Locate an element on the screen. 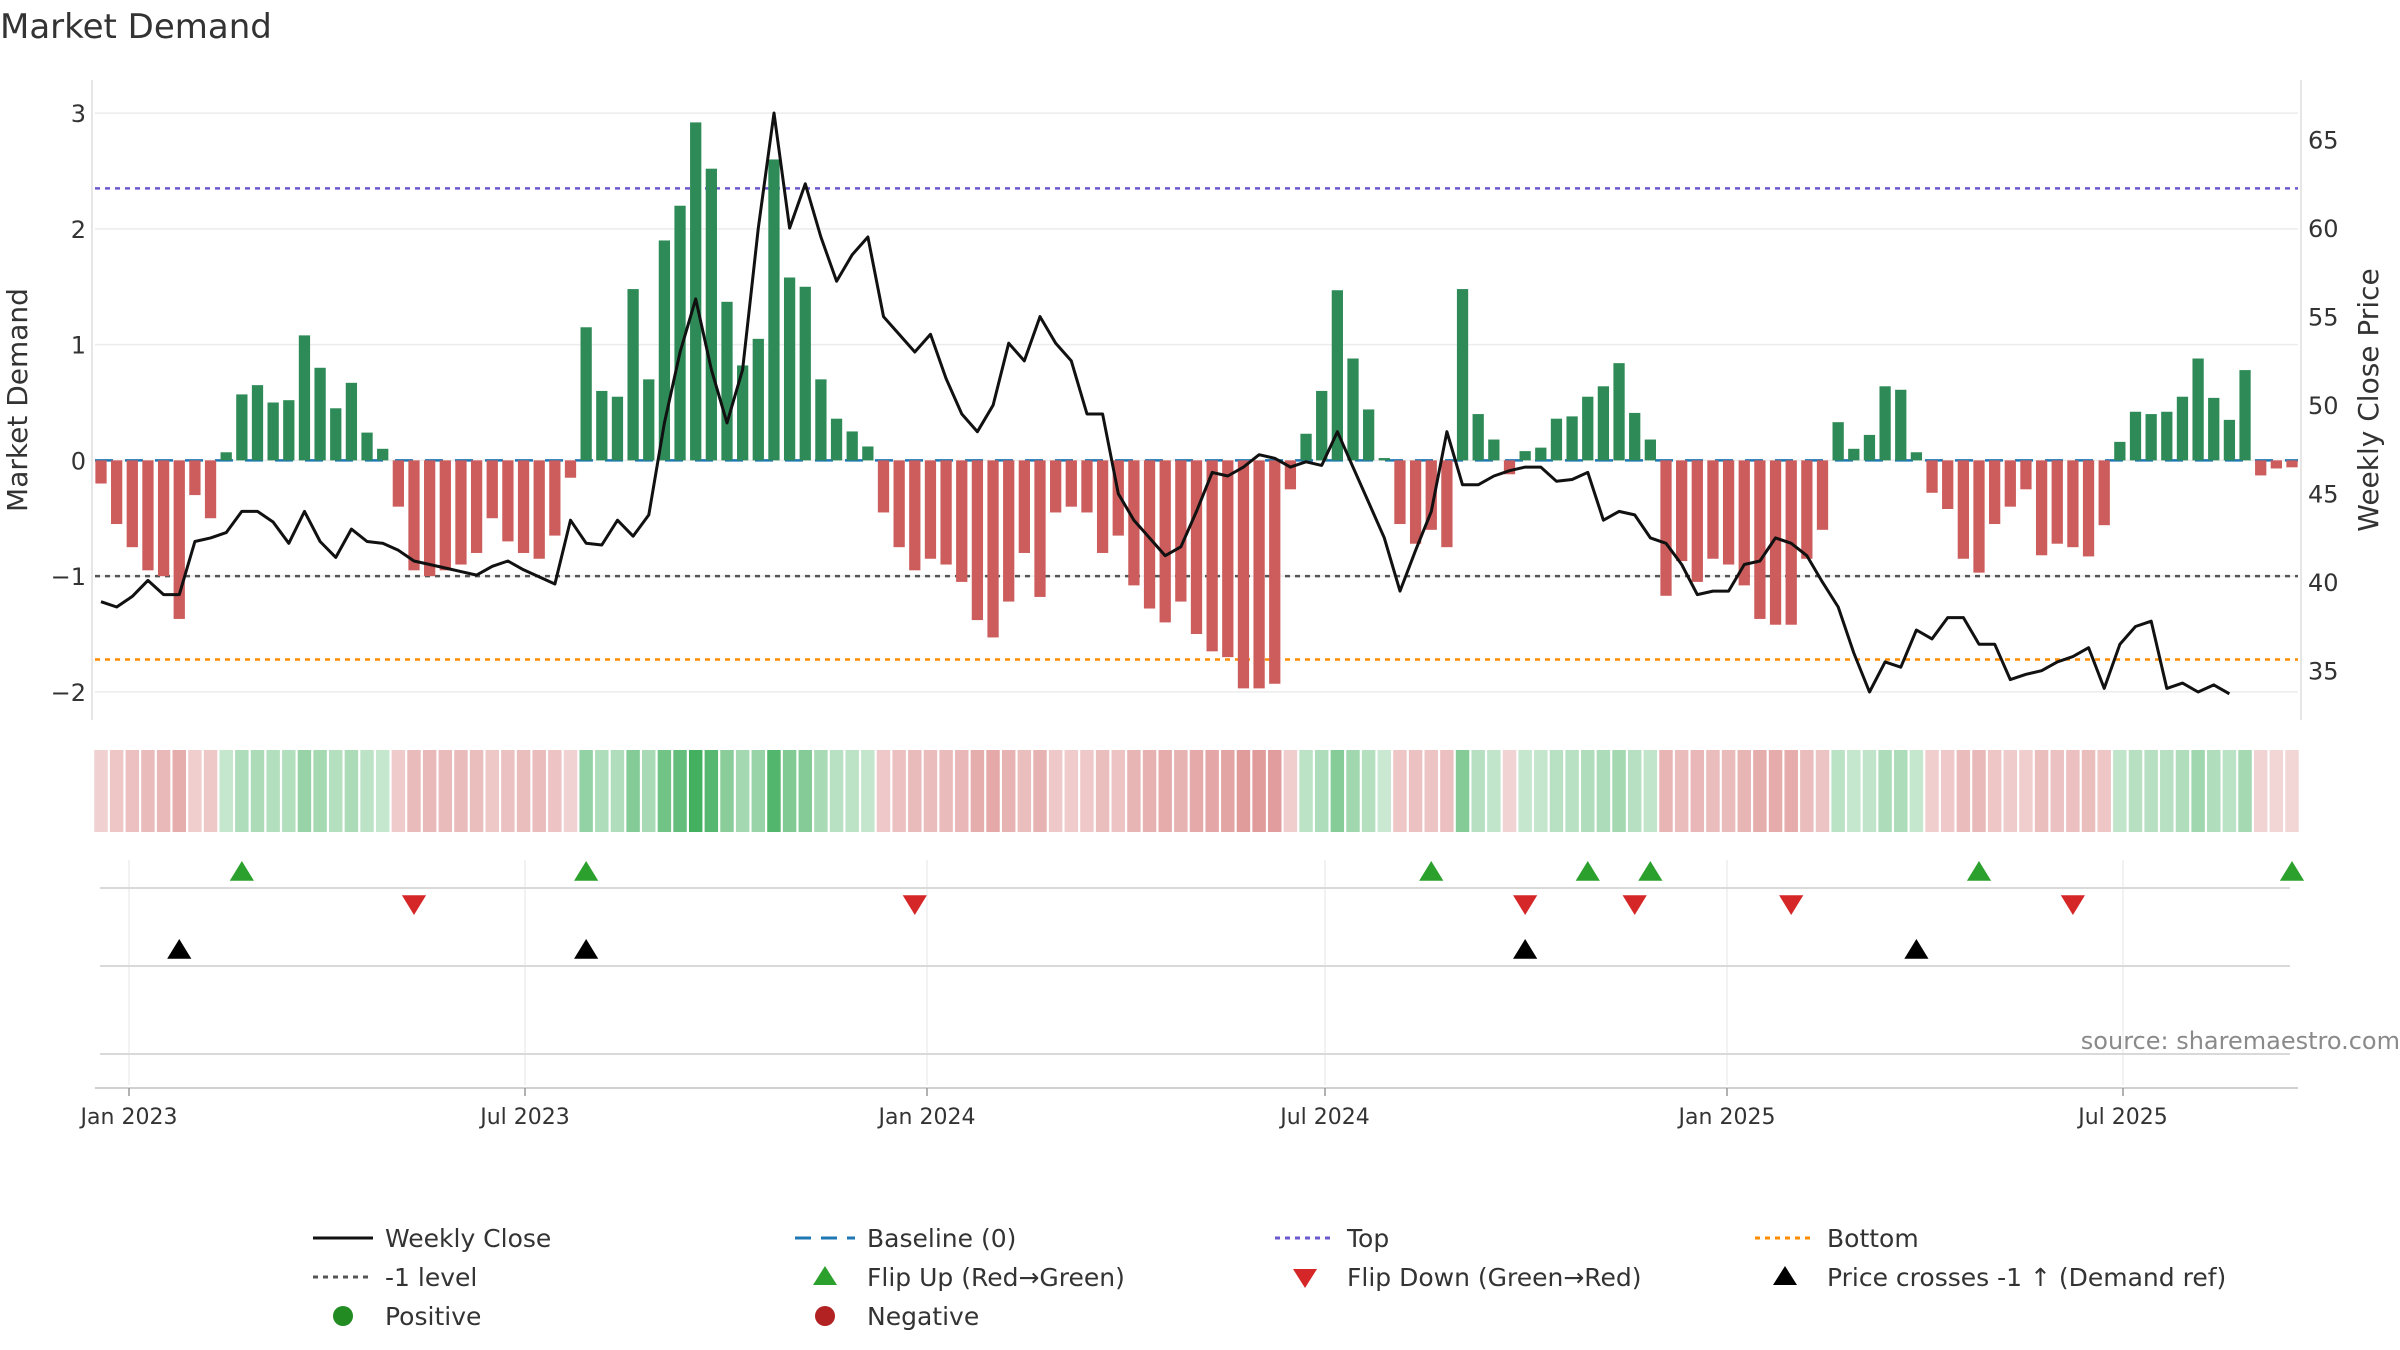 This screenshot has width=2400, height=1350. flip-up-marker is located at coordinates (1650, 871).